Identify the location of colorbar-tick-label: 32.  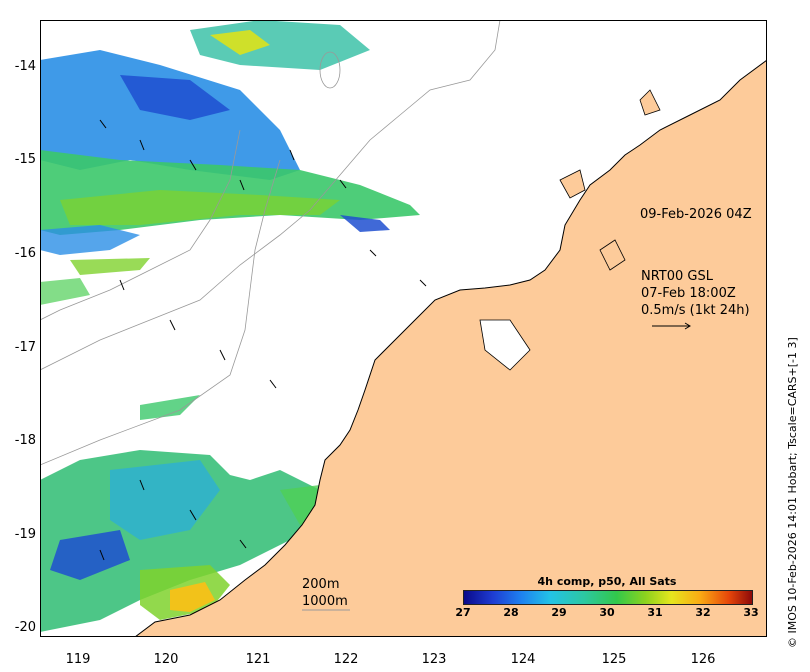
(703, 612).